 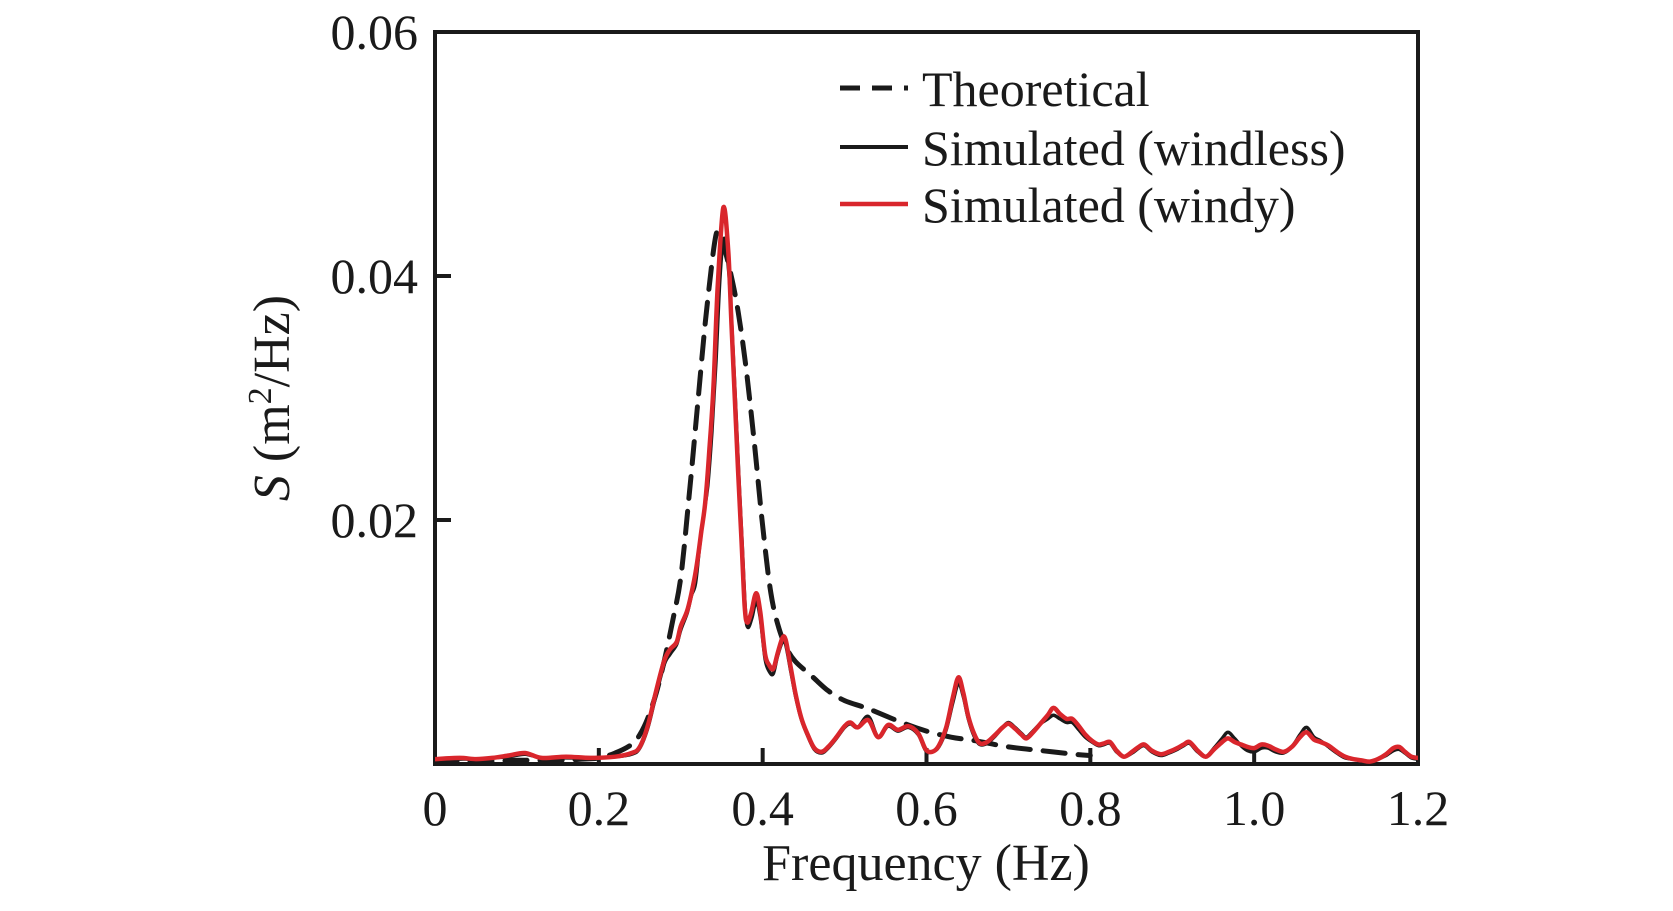 What do you see at coordinates (1090, 808) in the screenshot?
I see `x-tick-label: 0.8` at bounding box center [1090, 808].